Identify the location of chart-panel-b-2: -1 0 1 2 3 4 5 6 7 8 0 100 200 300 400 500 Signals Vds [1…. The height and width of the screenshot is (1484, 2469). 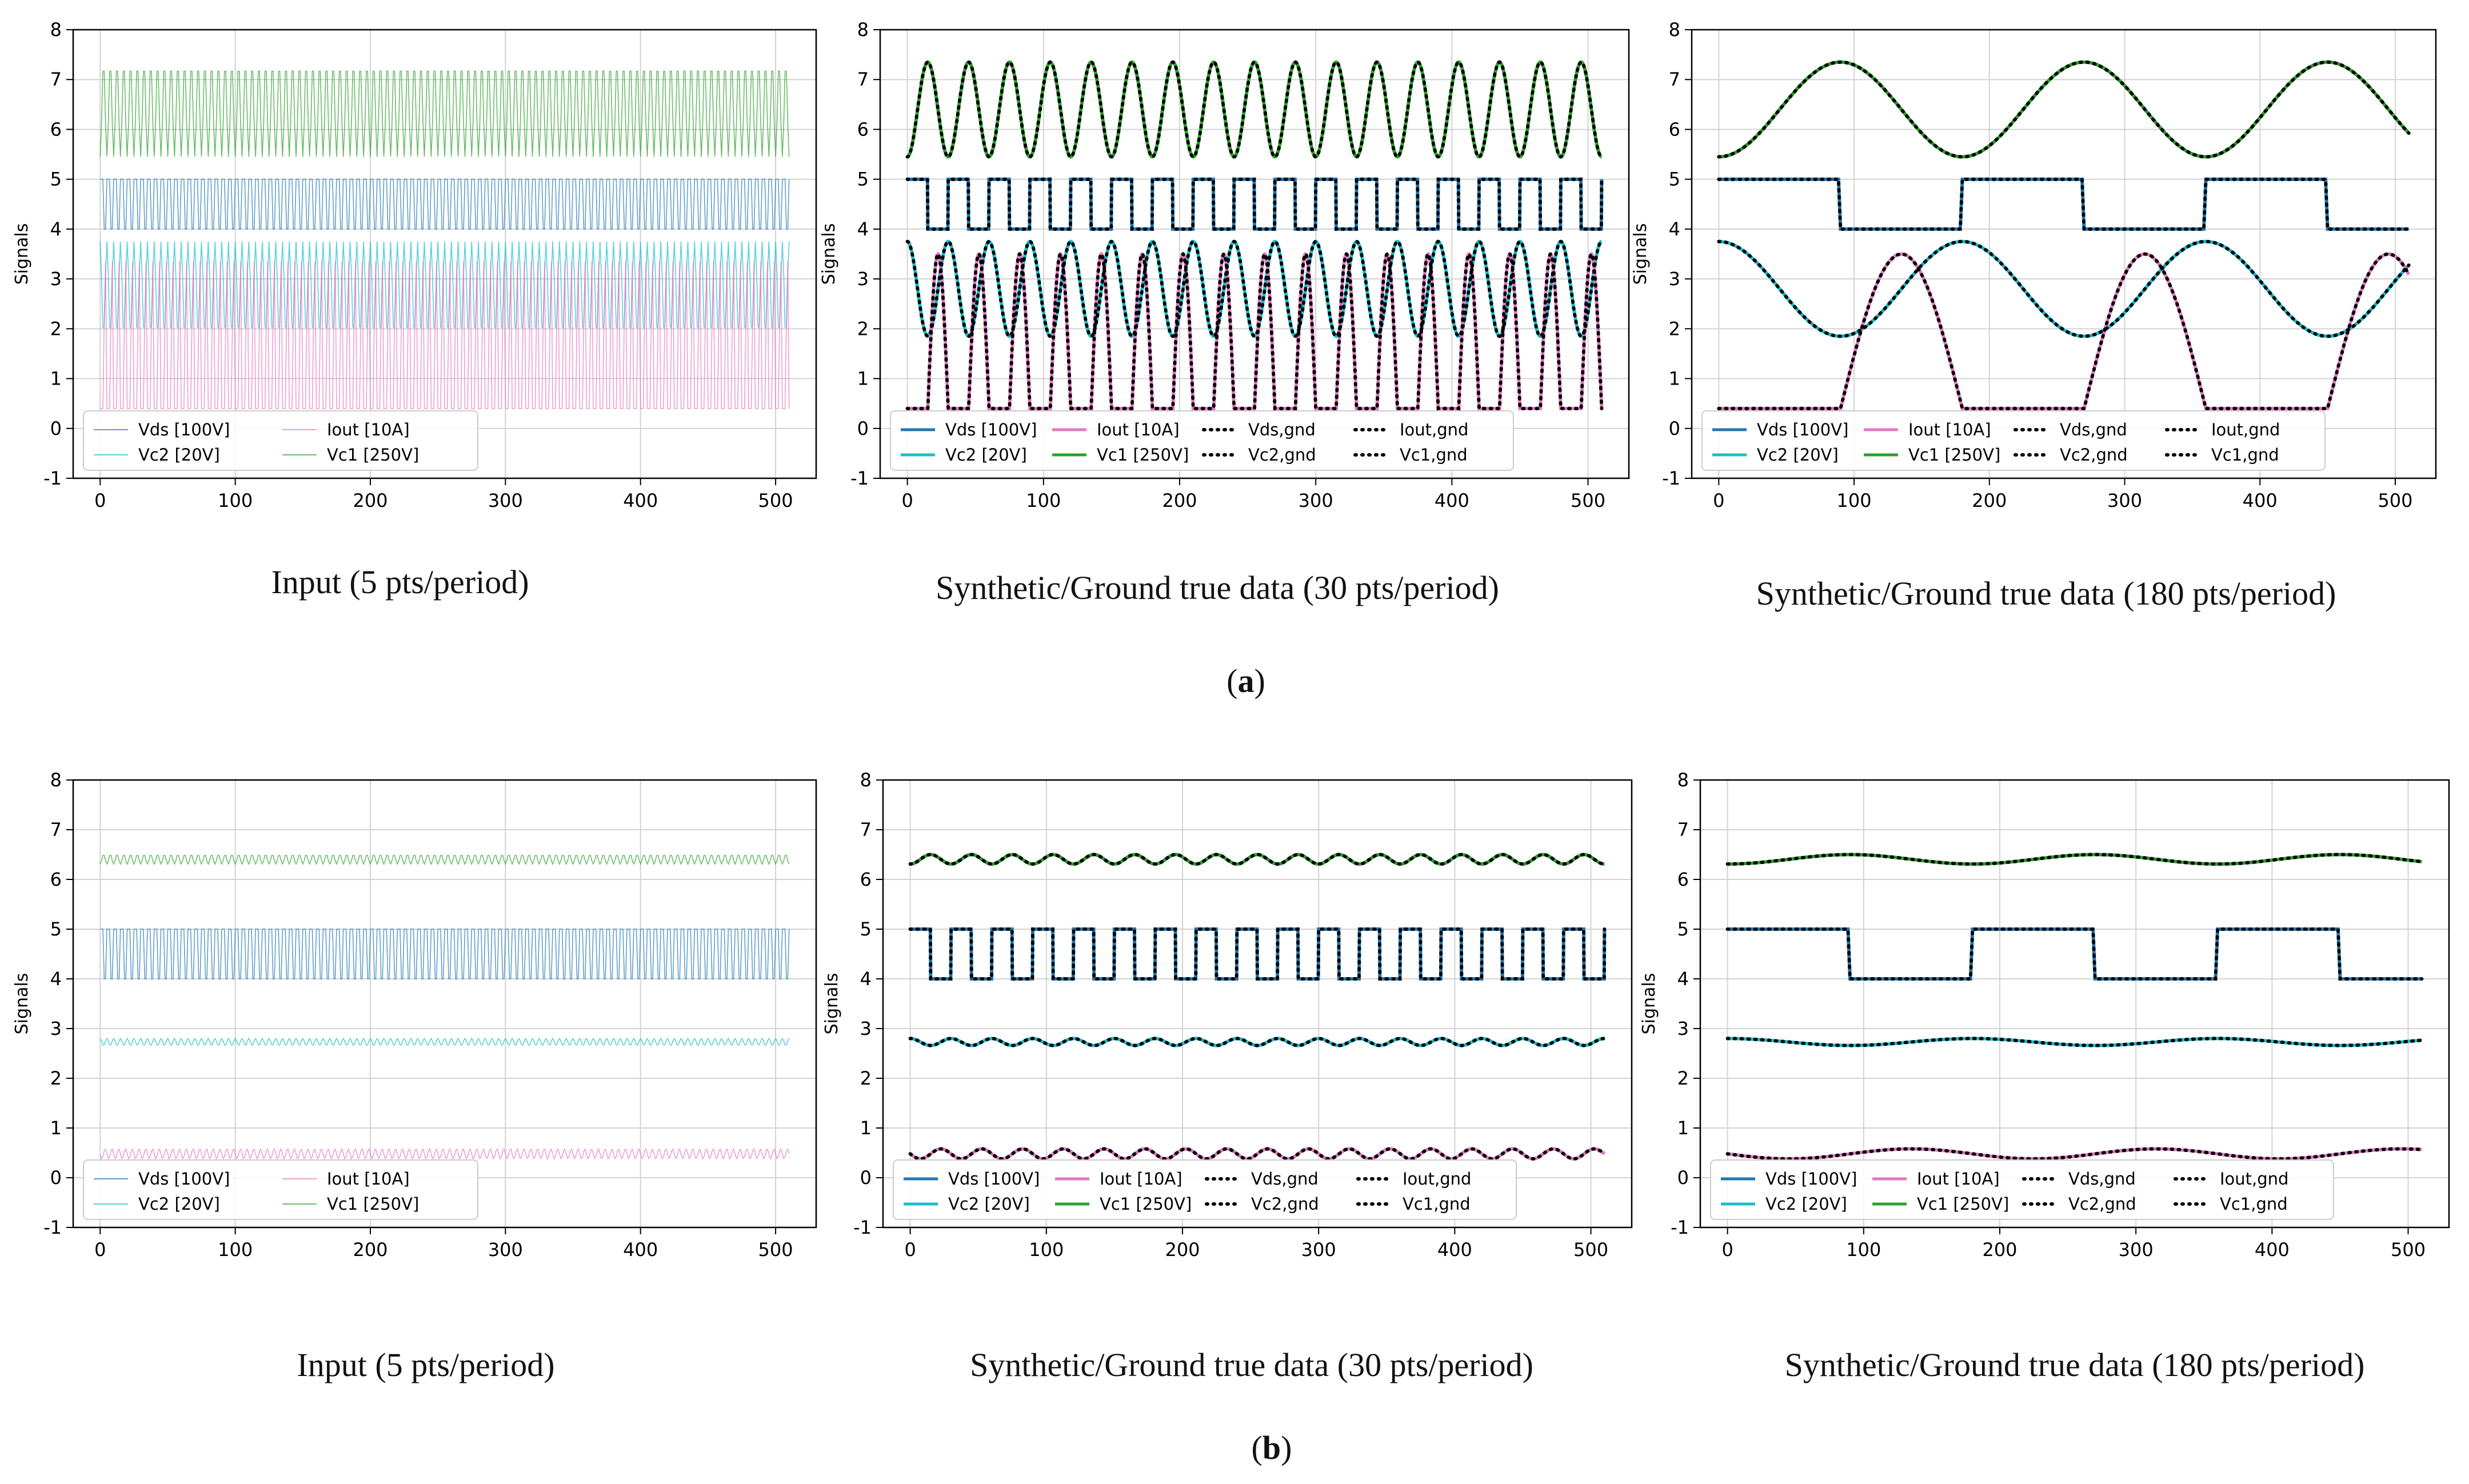
(1228, 1015).